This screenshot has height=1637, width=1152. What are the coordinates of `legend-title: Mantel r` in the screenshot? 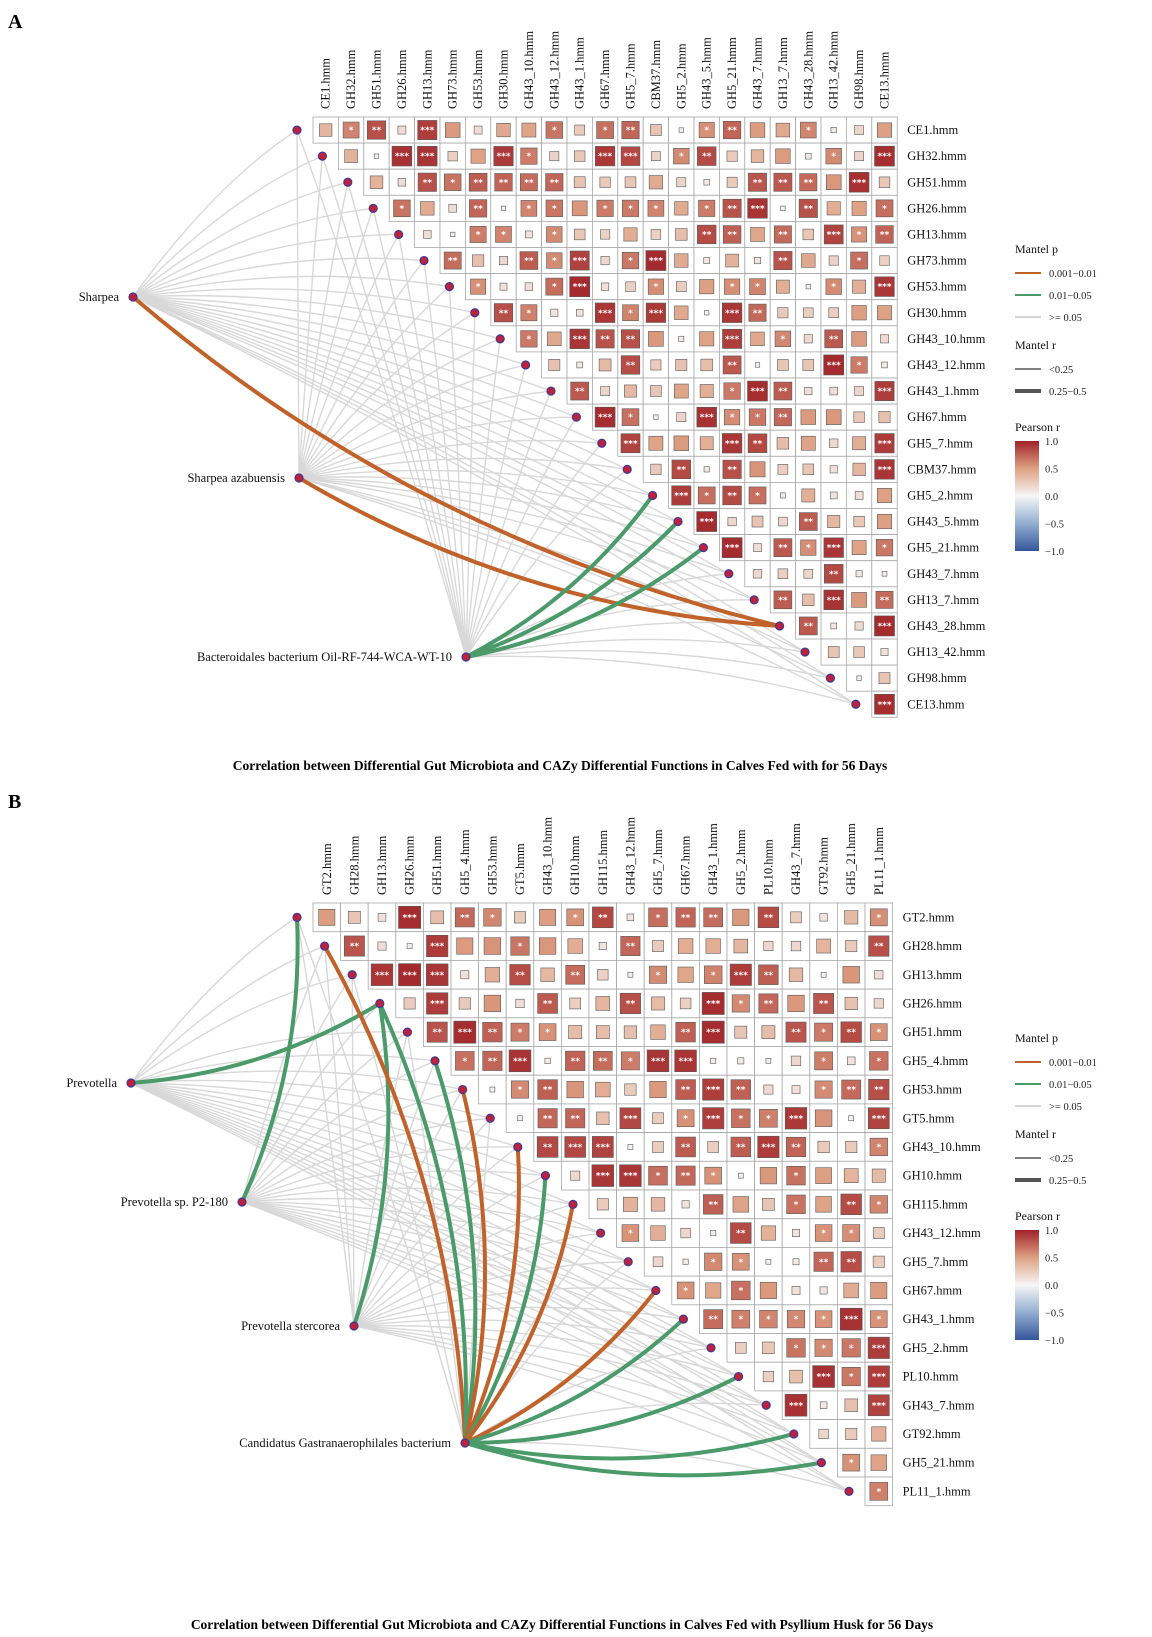 It's located at (1035, 1134).